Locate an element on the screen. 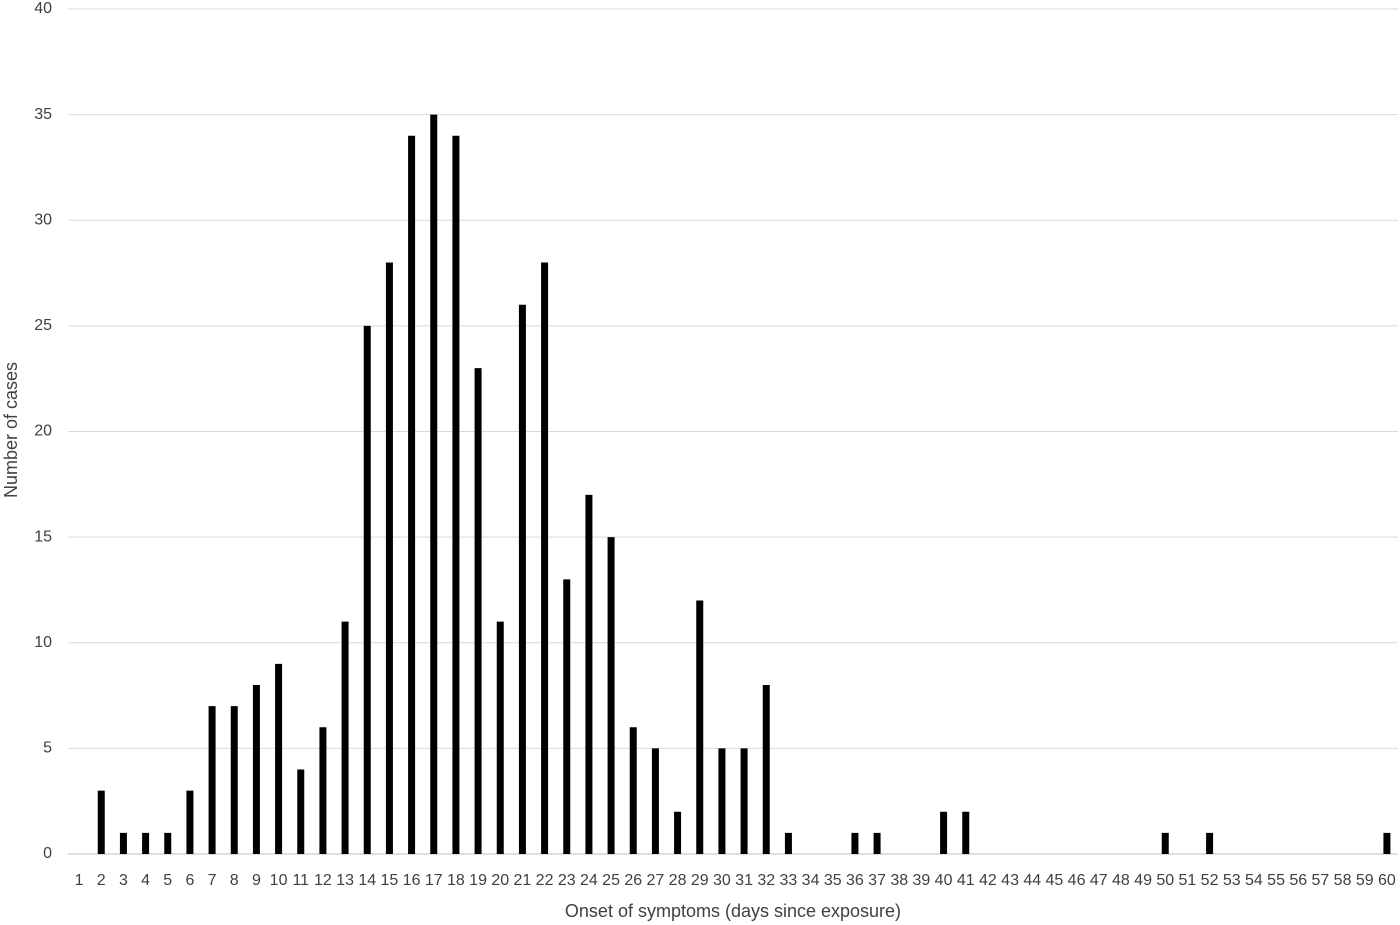  x-tick-label: 51 is located at coordinates (1188, 880).